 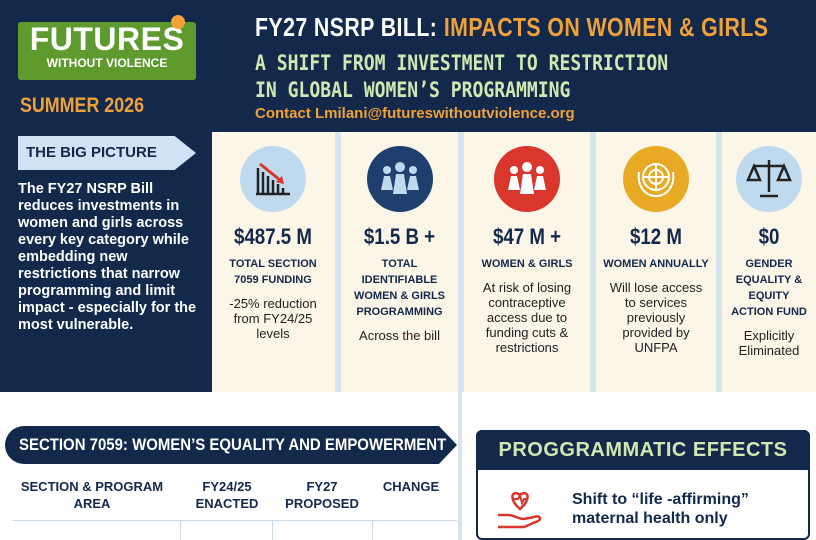 I want to click on stat-label: WOMEN ANNUALLY, so click(x=656, y=264).